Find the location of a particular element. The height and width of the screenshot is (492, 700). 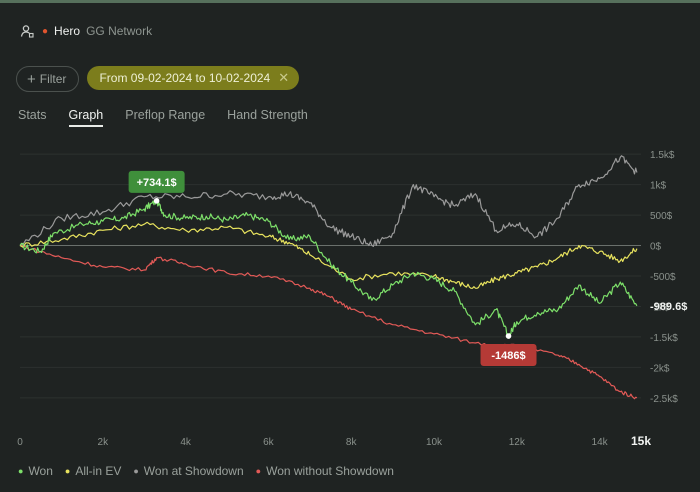

callout-label: +734.1$ is located at coordinates (157, 183).